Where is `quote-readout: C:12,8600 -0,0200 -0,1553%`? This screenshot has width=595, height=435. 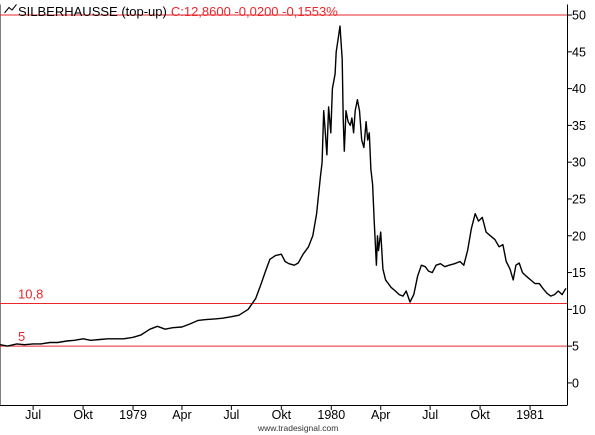
quote-readout: C:12,8600 -0,0200 -0,1553% is located at coordinates (254, 11).